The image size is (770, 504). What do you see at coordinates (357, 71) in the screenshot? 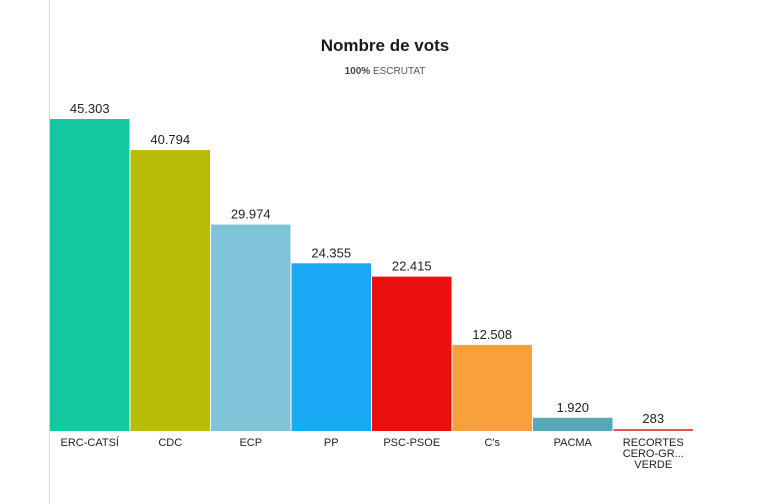
I see `subtitle-percent: 100%` at bounding box center [357, 71].